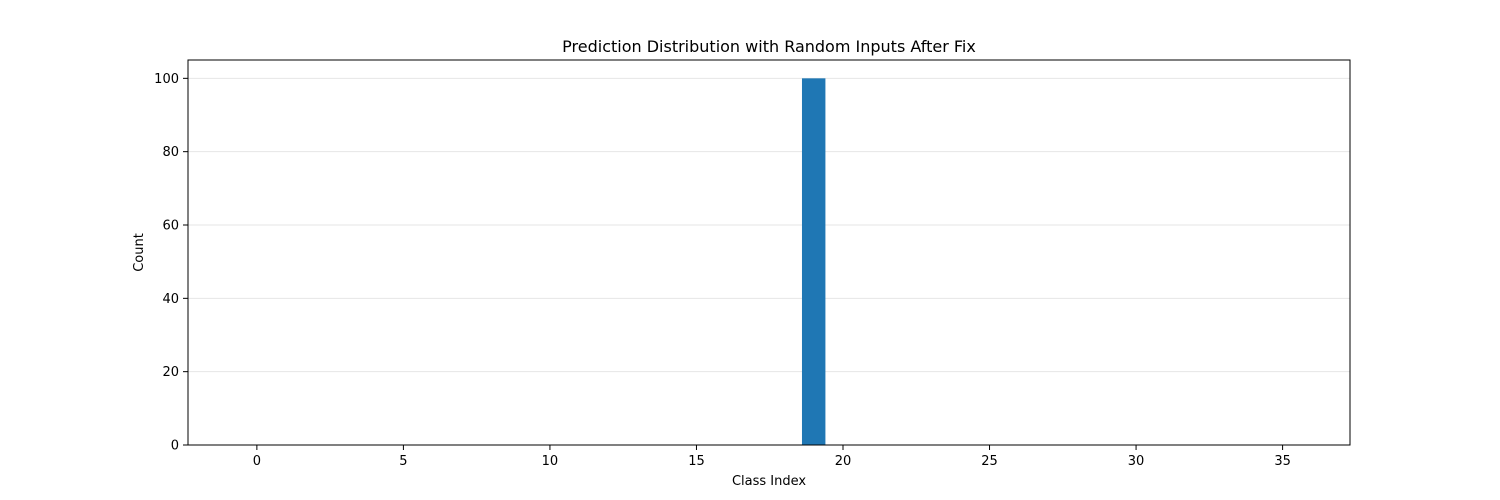 This screenshot has height=500, width=1500. What do you see at coordinates (170, 299) in the screenshot?
I see `y-tick-label: 40` at bounding box center [170, 299].